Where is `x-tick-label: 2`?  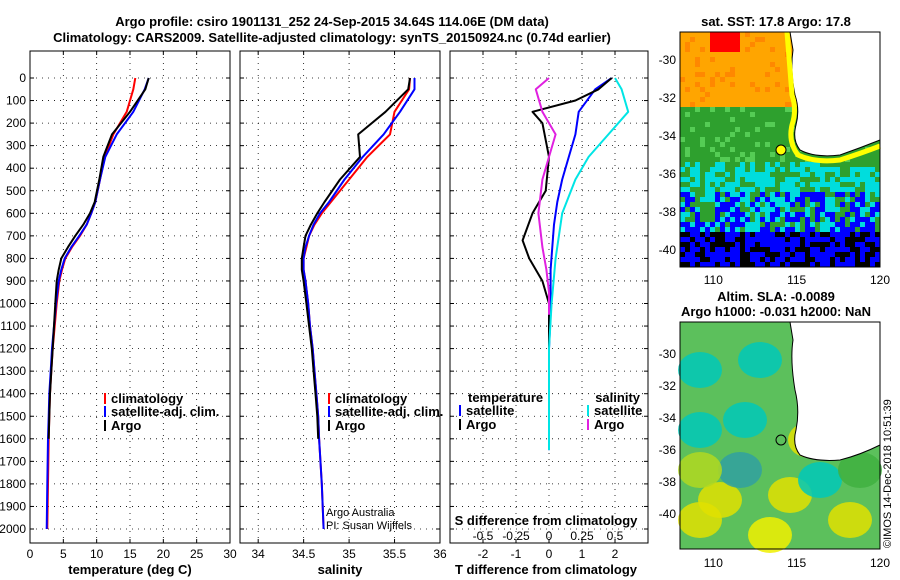 x-tick-label: 2 is located at coordinates (615, 554).